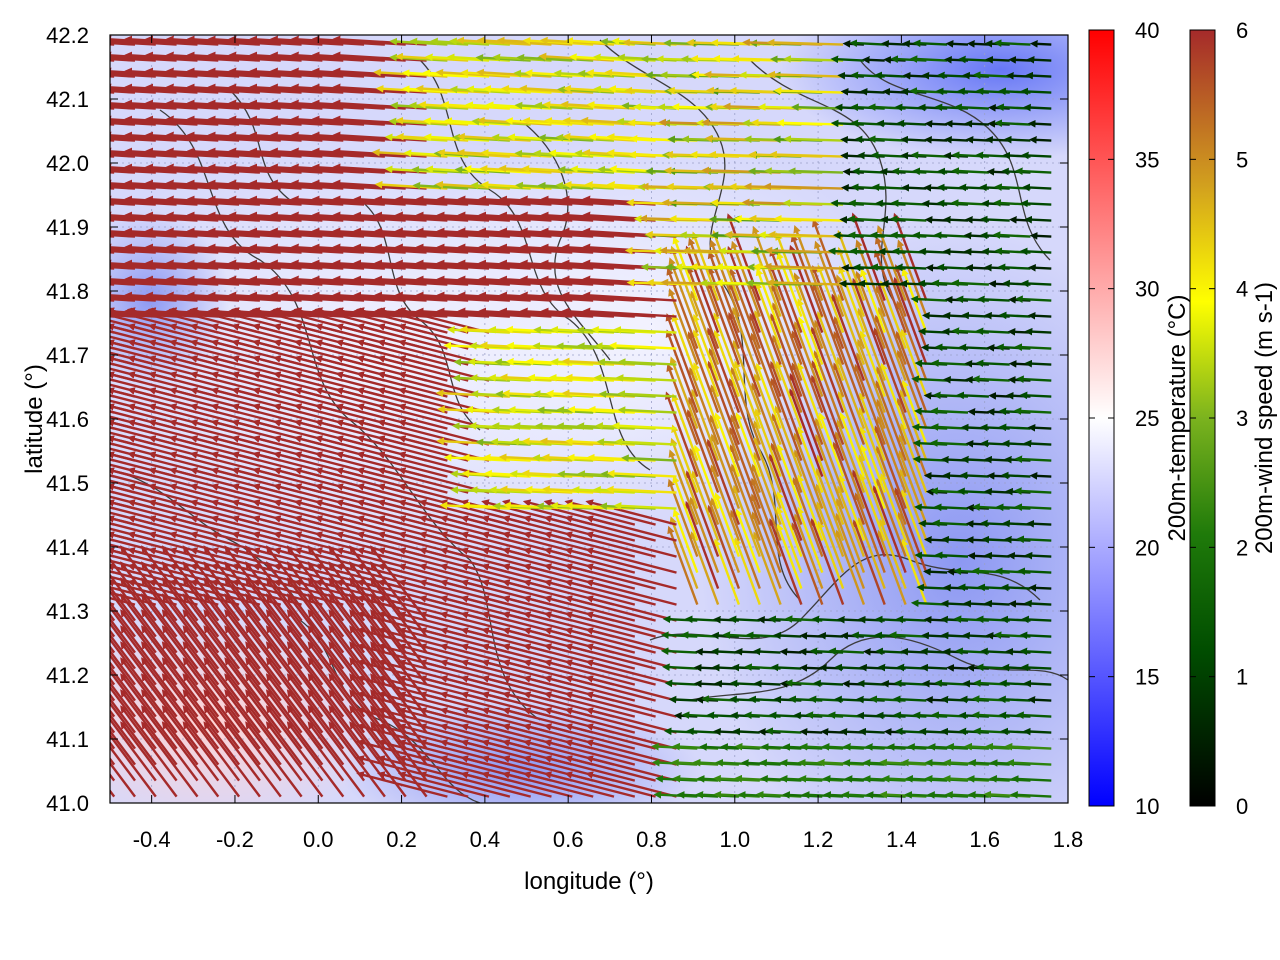  What do you see at coordinates (1242, 547) in the screenshot?
I see `colorbar-tick-label: 2` at bounding box center [1242, 547].